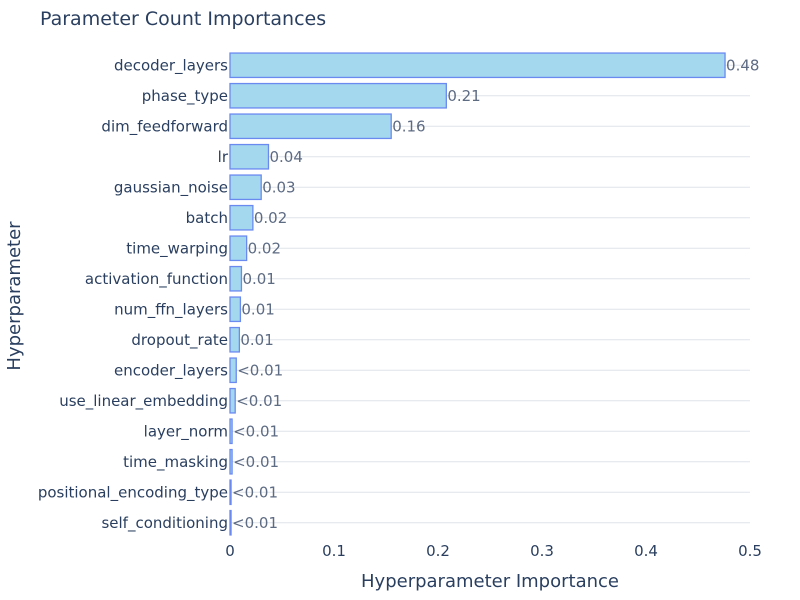 The height and width of the screenshot is (600, 800). I want to click on x-tick-label: 0.2, so click(438, 551).